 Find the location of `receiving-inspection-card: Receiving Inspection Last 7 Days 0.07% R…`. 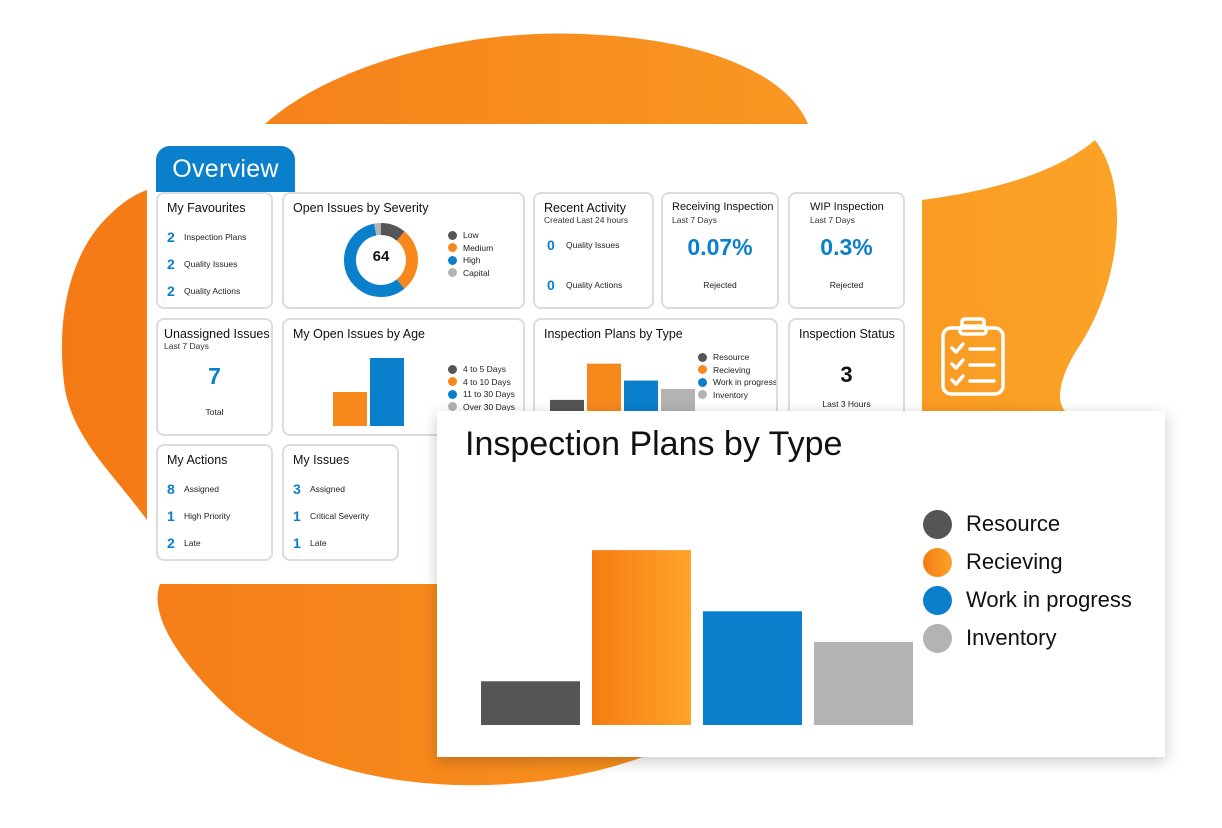

receiving-inspection-card: Receiving Inspection Last 7 Days 0.07% R… is located at coordinates (720, 250).